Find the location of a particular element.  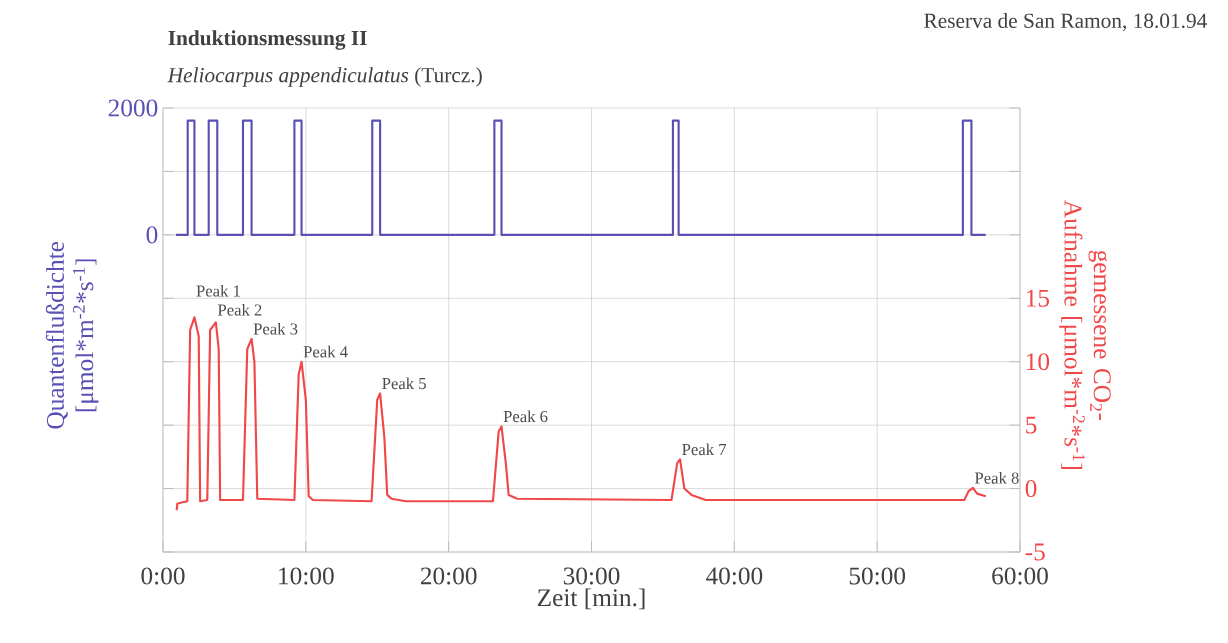

x-tick-label: 10:00 is located at coordinates (306, 576).